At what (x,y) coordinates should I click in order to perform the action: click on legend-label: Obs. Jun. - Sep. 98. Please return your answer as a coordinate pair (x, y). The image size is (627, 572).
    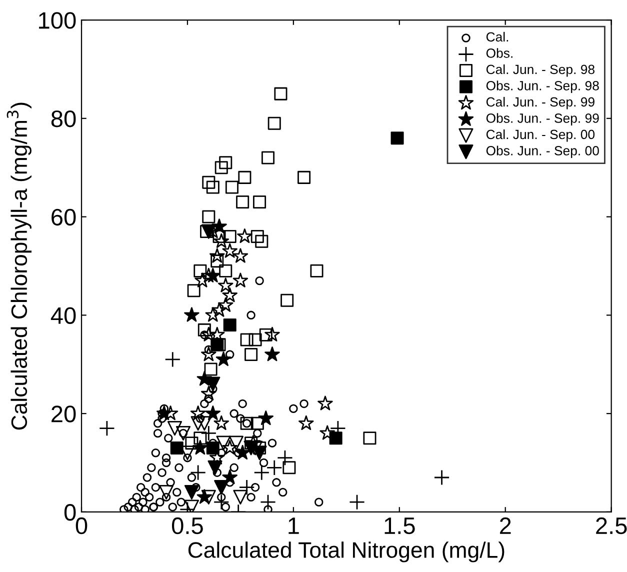
    Looking at the image, I should click on (542, 86).